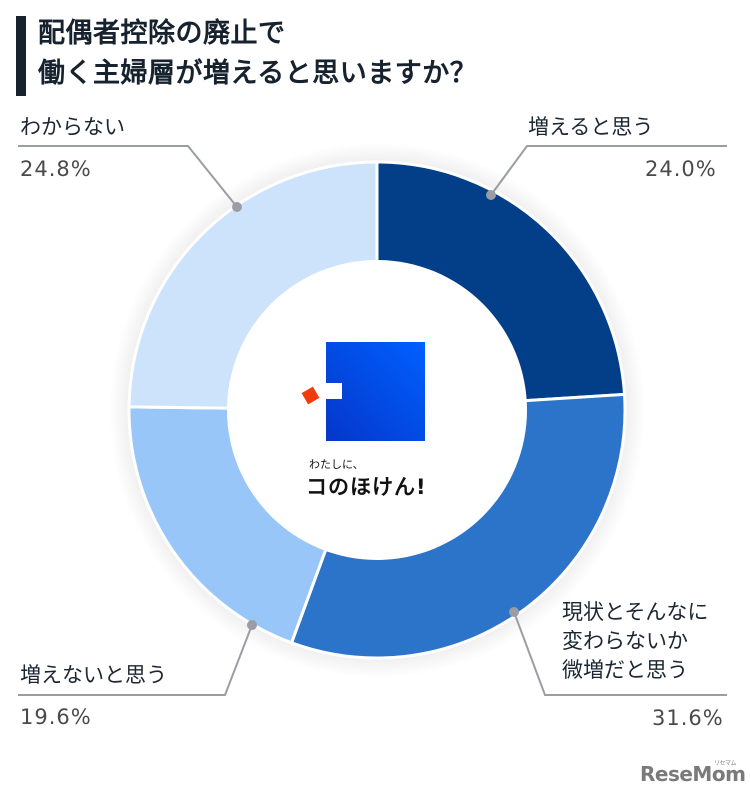  I want to click on label-no-increase: 増えないと思う, so click(93, 675).